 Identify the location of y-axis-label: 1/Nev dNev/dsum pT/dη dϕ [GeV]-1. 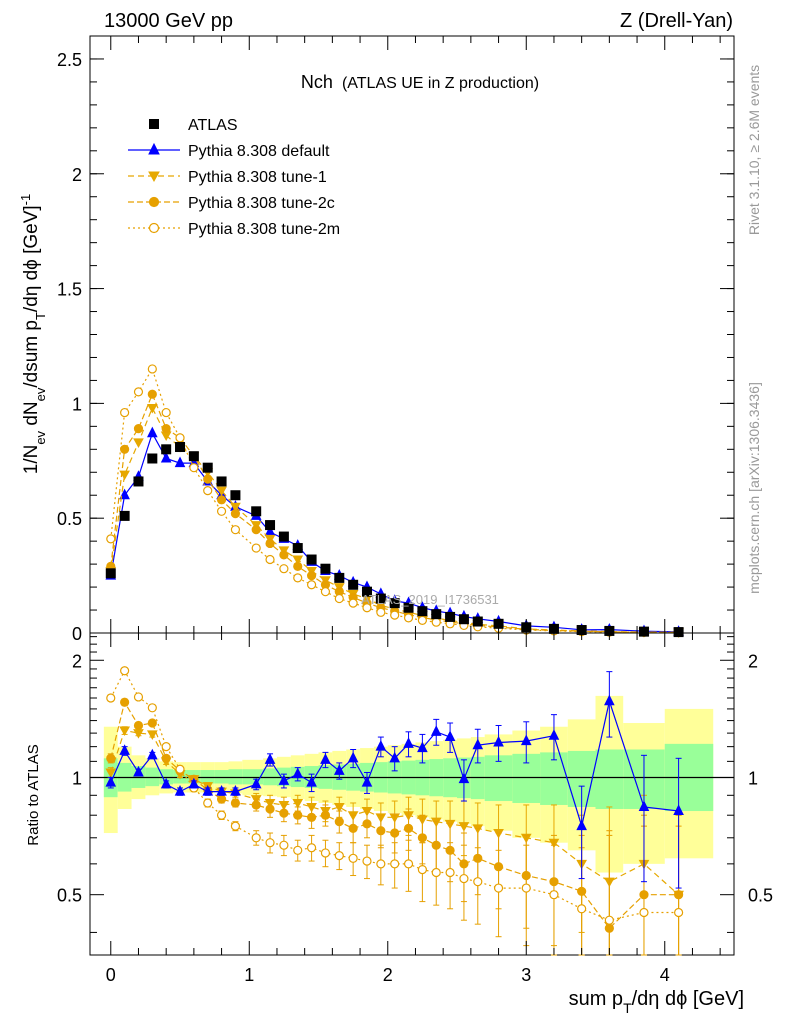
(33, 334).